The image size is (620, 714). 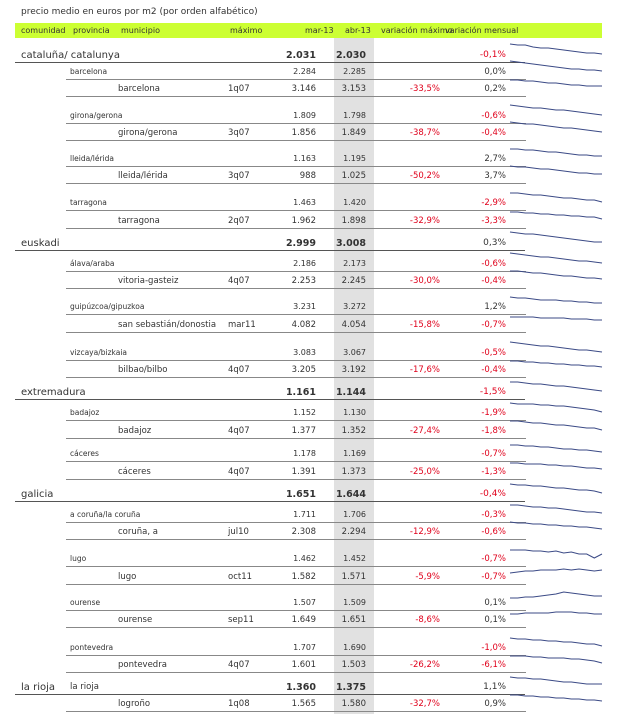 What do you see at coordinates (319, 30) in the screenshot?
I see `header-mar13: mar-13` at bounding box center [319, 30].